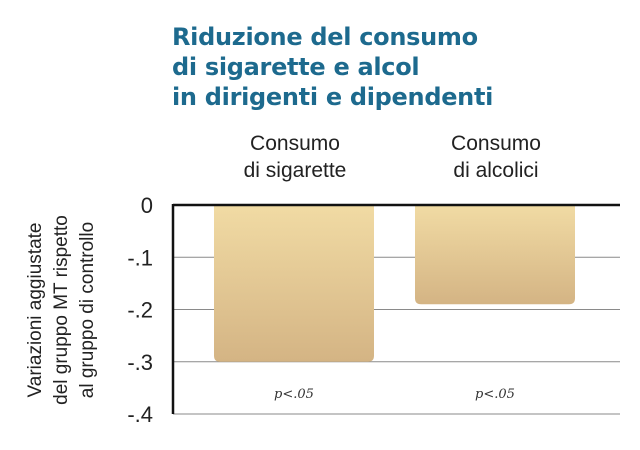 The height and width of the screenshot is (450, 640). I want to click on y-tick-label: -.4, so click(140, 414).